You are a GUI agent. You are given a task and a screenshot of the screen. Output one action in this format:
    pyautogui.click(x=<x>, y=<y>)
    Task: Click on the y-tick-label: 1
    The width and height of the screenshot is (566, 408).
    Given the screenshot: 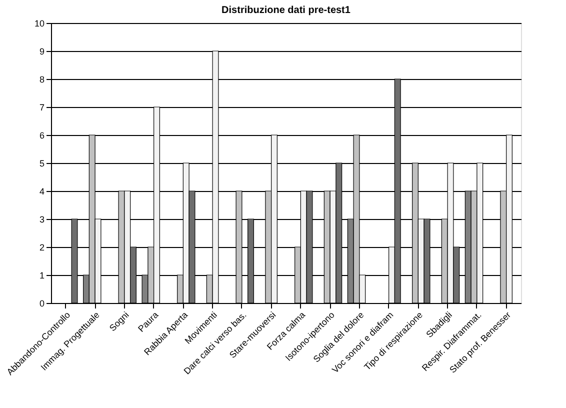 What is the action you would take?
    pyautogui.click(x=41, y=275)
    